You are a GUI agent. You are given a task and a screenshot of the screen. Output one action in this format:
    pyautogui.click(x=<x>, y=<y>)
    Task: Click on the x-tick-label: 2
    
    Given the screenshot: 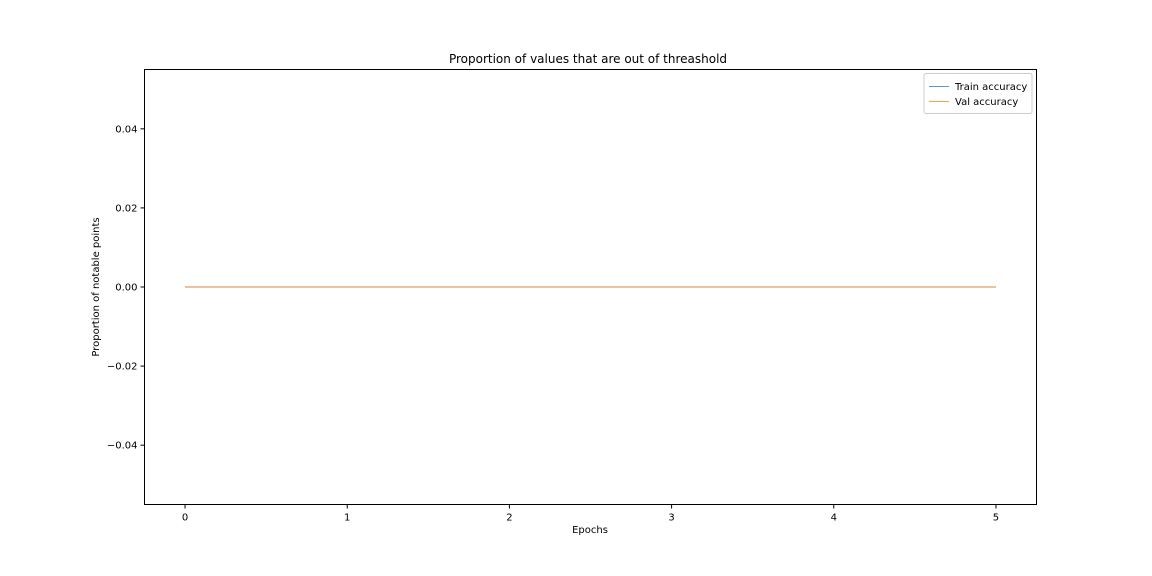 What is the action you would take?
    pyautogui.click(x=509, y=518)
    